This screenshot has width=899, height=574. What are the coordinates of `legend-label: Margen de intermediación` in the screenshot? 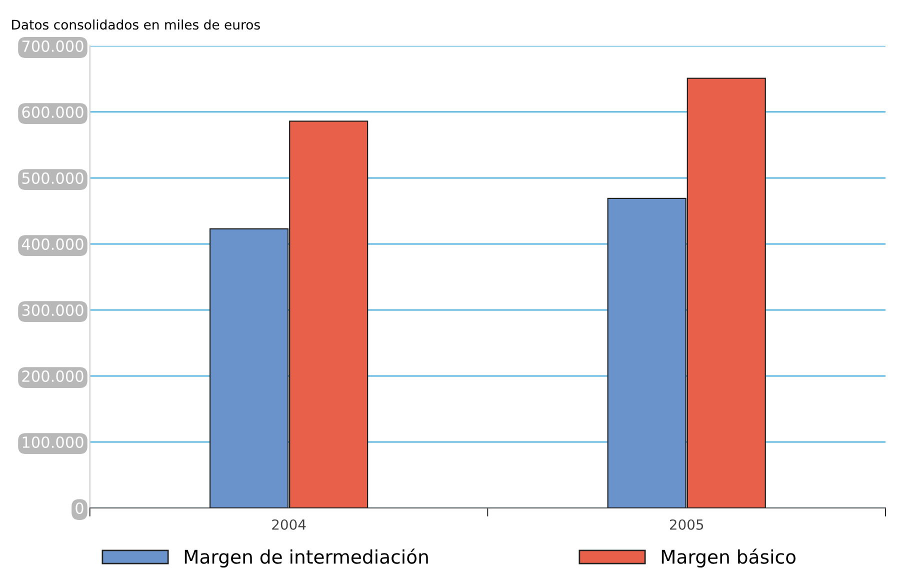 It's located at (306, 558).